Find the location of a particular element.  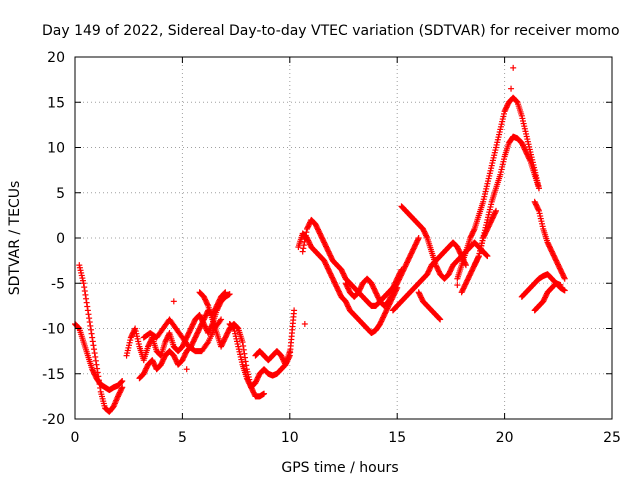

y-tick-label: -5 is located at coordinates (58, 284).